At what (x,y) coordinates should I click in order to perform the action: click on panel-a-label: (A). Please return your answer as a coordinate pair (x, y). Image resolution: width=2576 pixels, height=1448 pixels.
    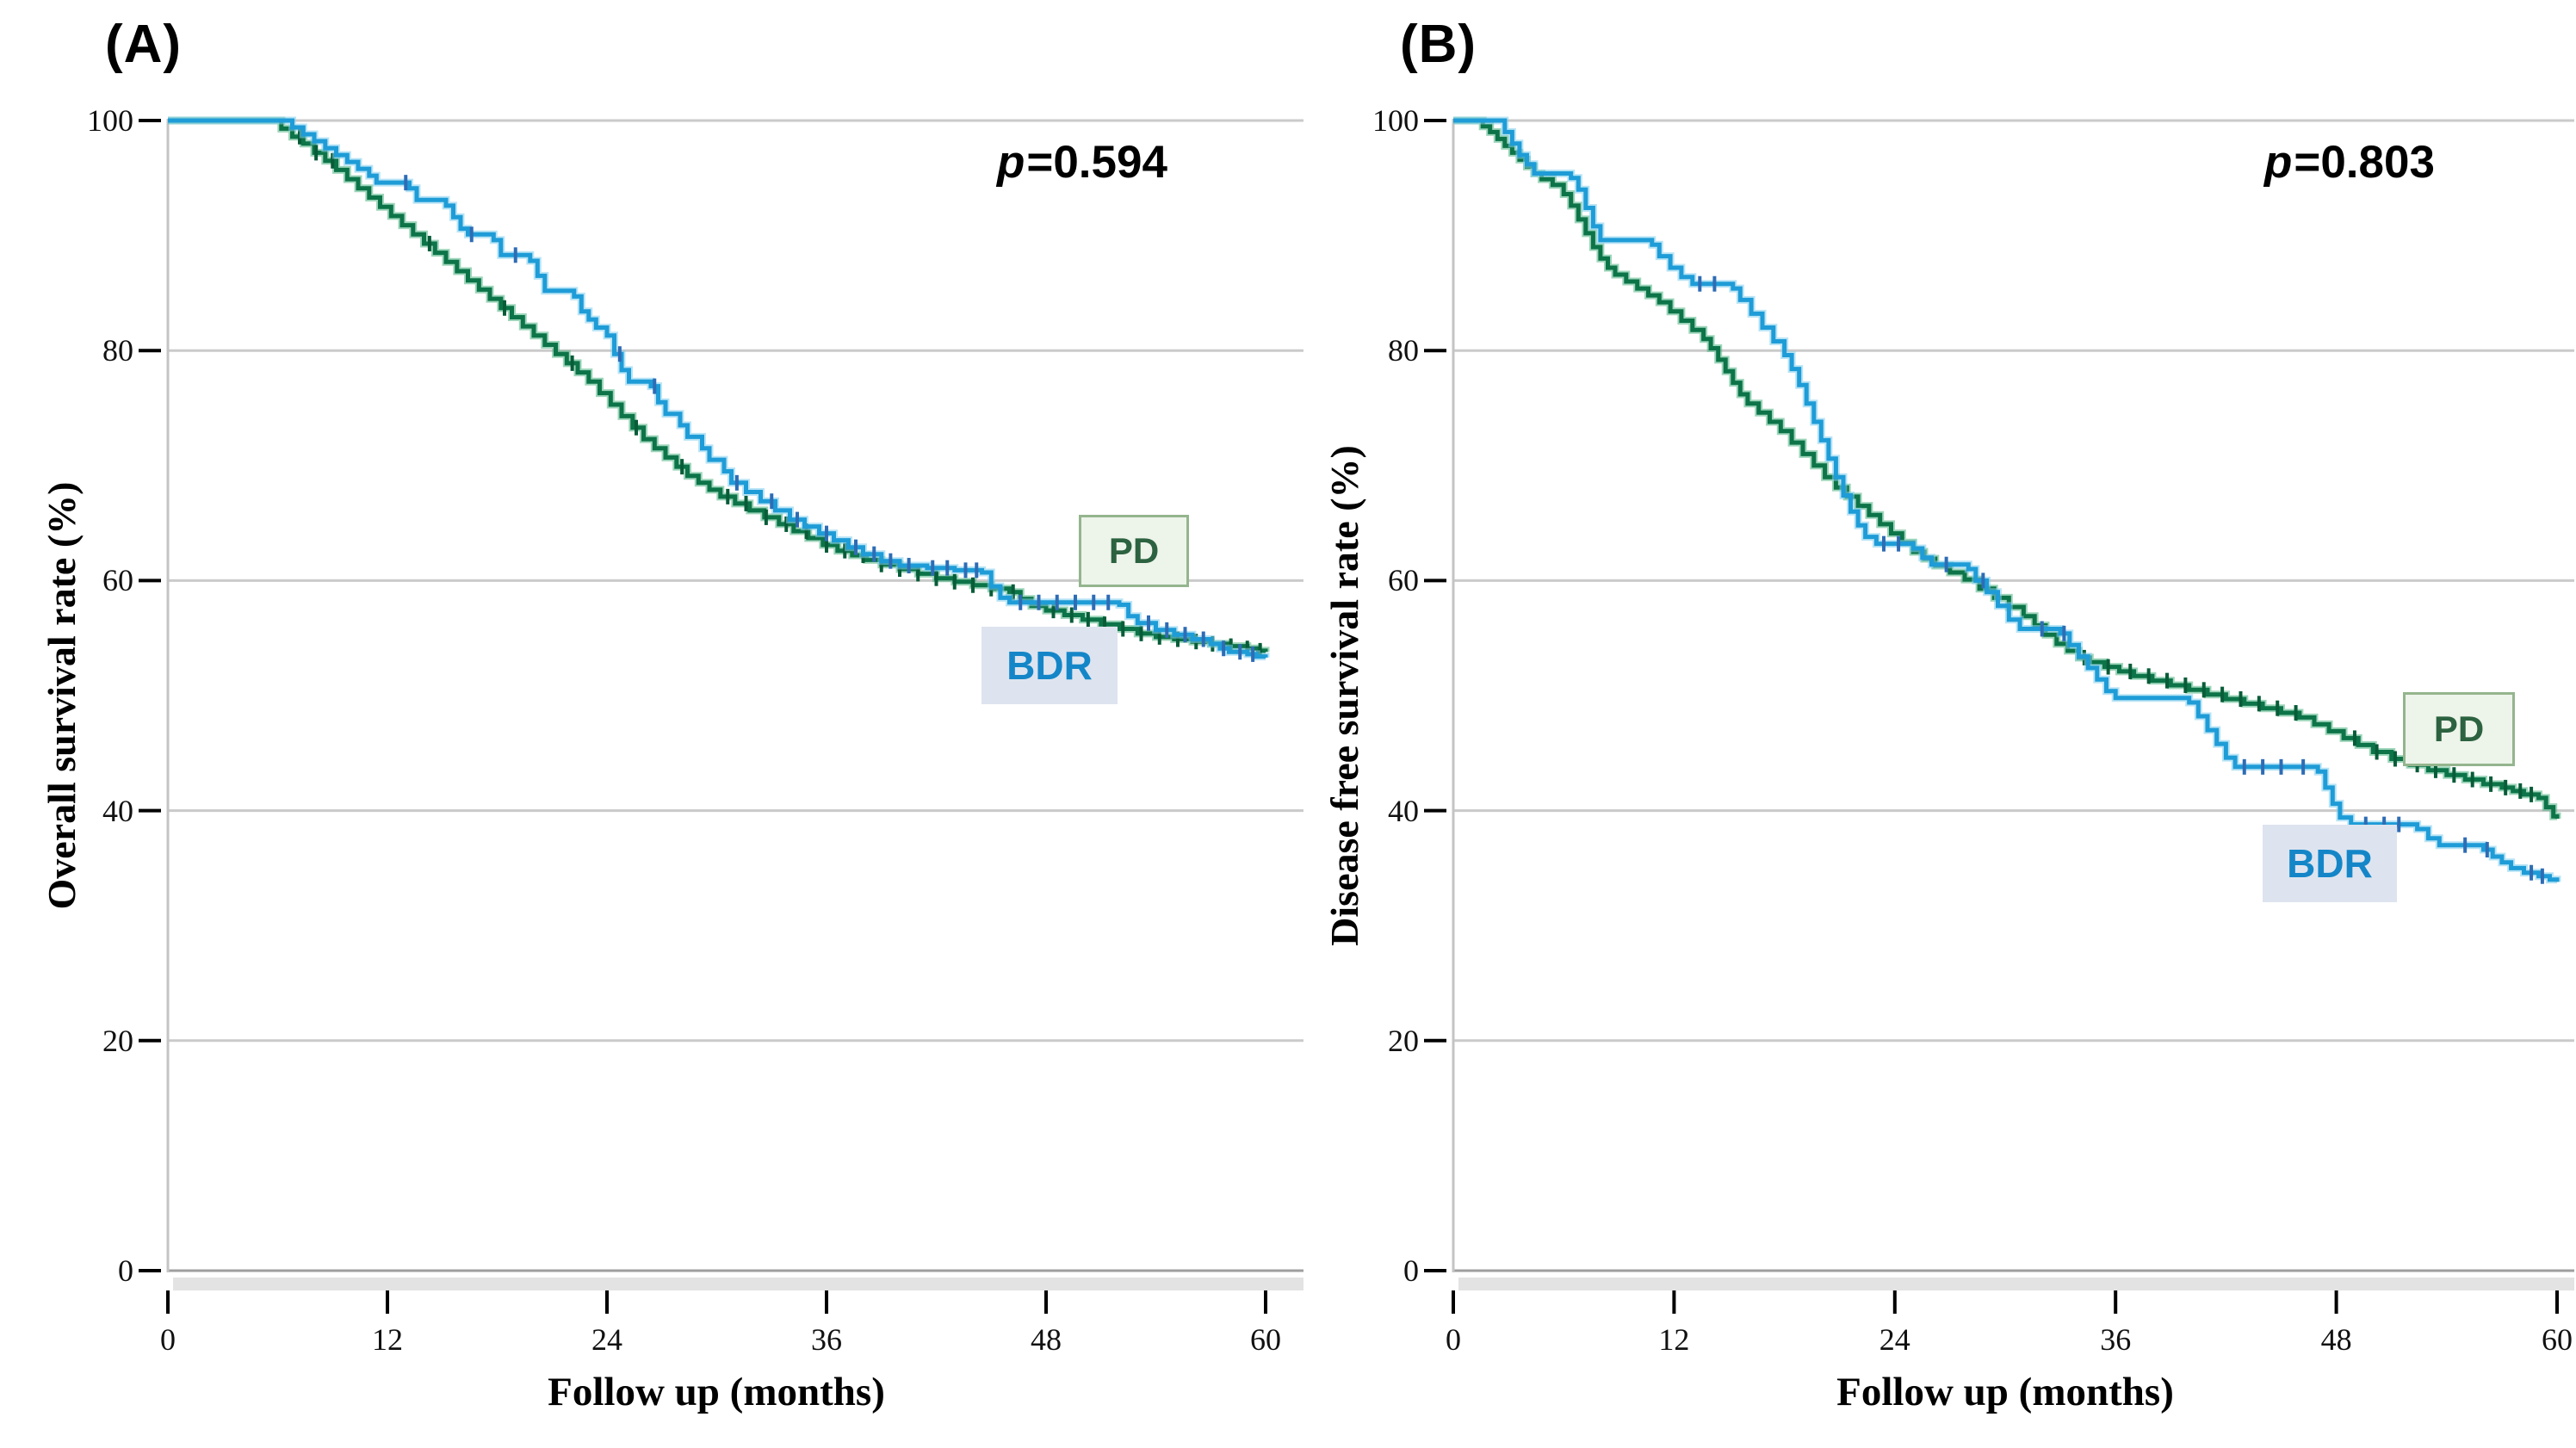
    Looking at the image, I should click on (144, 44).